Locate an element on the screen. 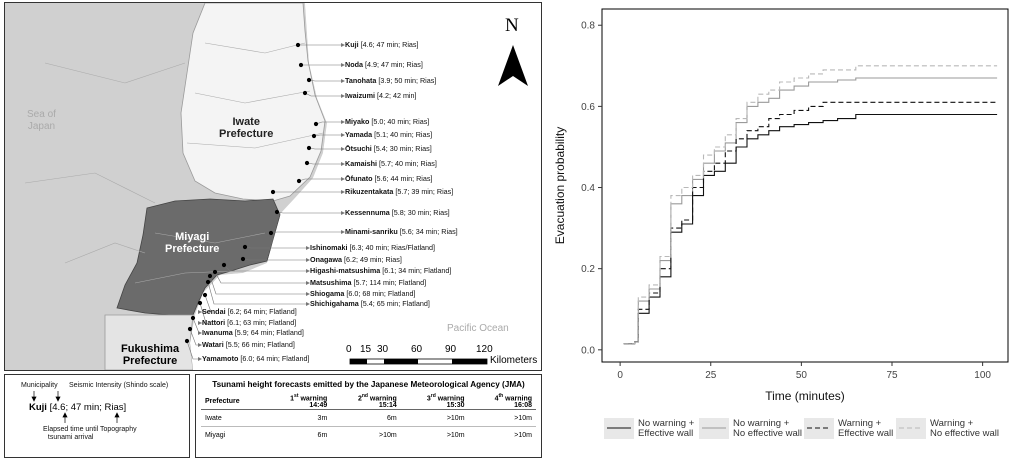  municipality-label: Rikuzentakata [5.7; 39 min; Rias] is located at coordinates (399, 191).